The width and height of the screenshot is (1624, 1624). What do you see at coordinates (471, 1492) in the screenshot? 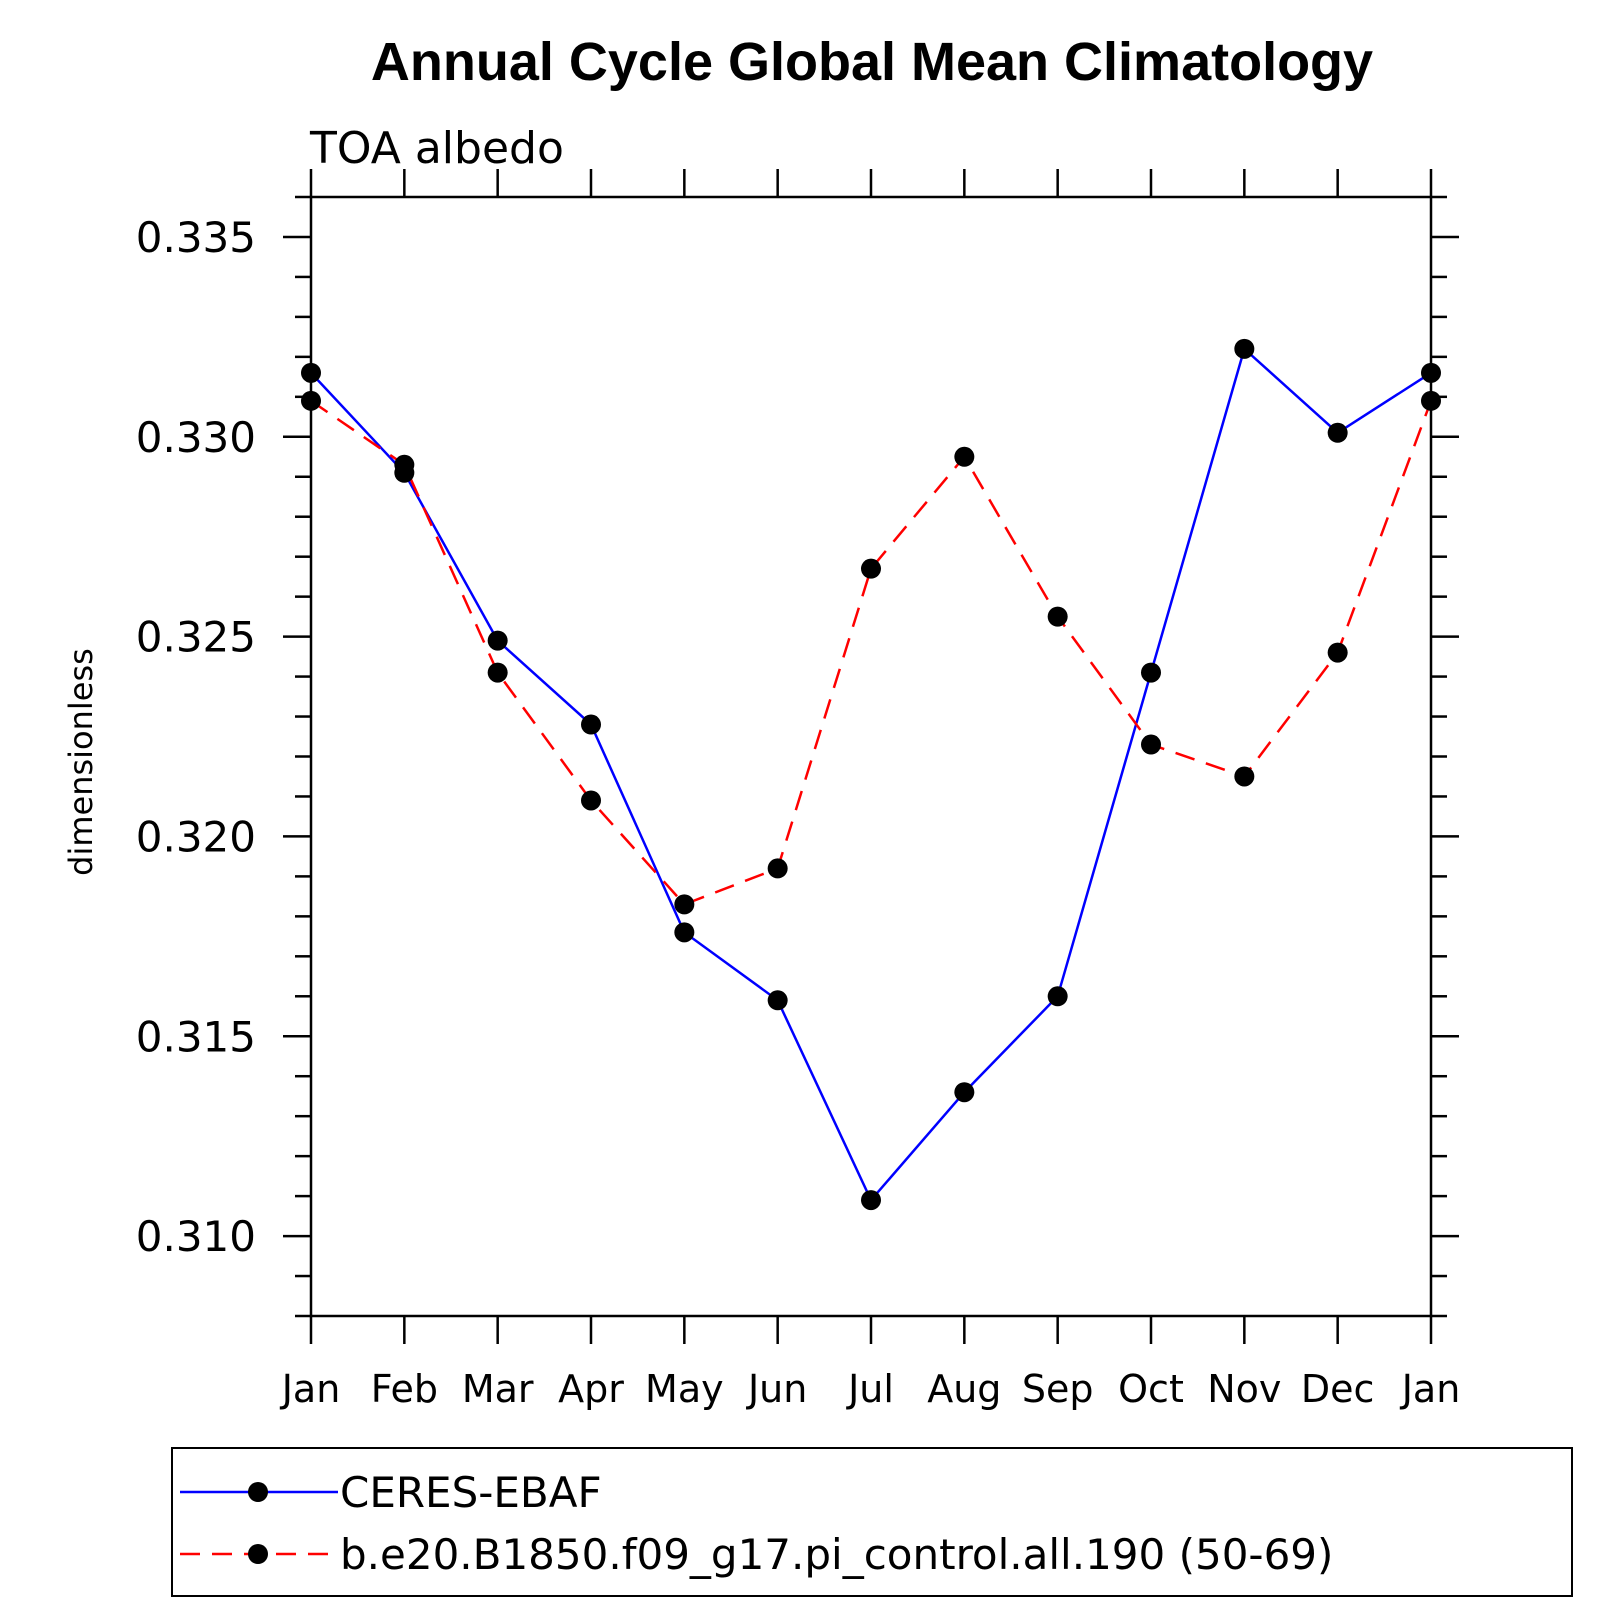
I see `legend-label-1: CERES-EBAF` at bounding box center [471, 1492].